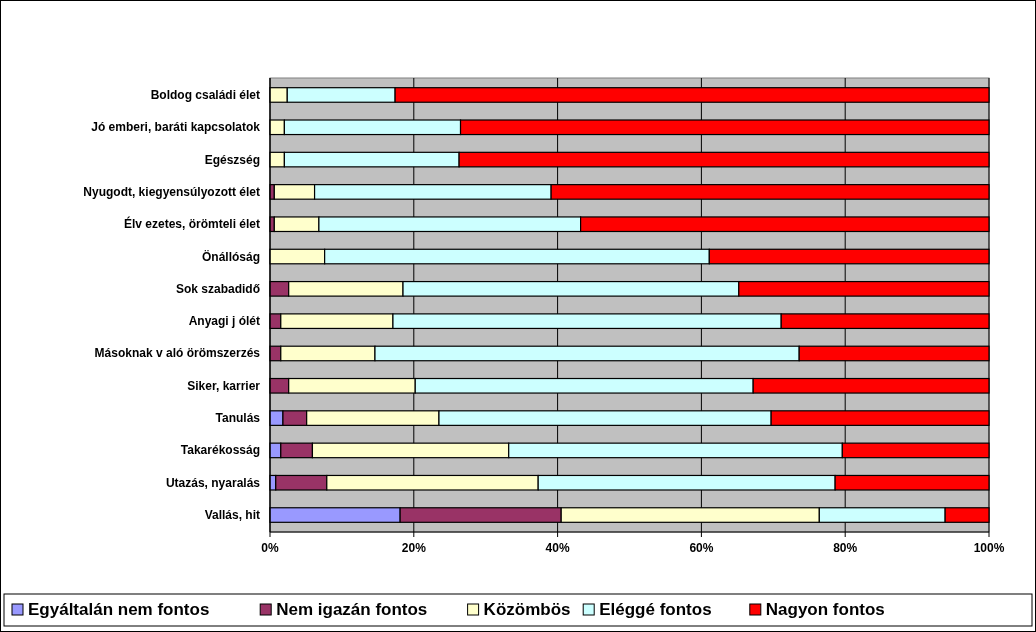 Image resolution: width=1036 pixels, height=632 pixels. I want to click on y-tick-label: Önállóság, so click(230, 256).